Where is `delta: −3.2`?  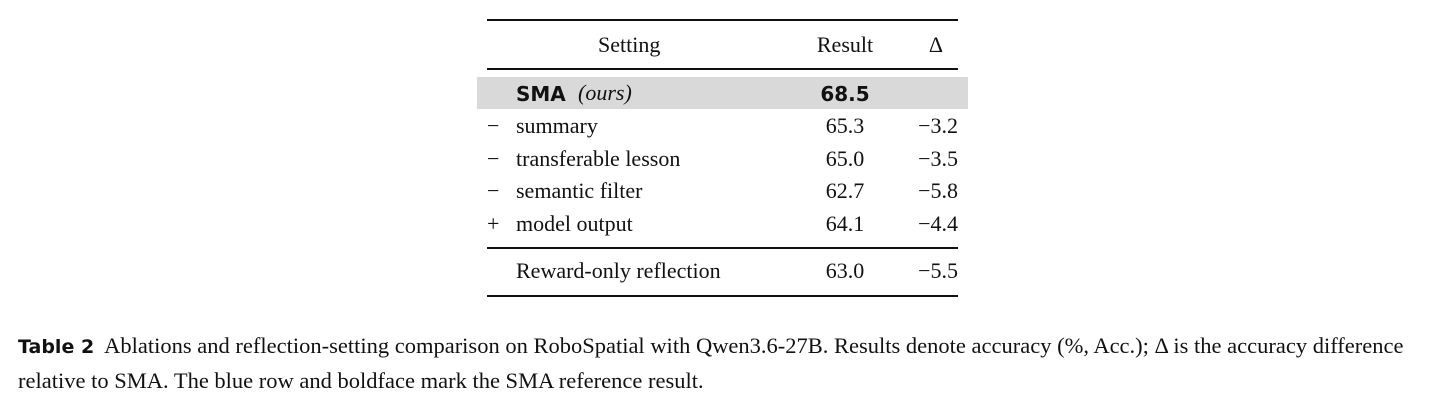 delta: −3.2 is located at coordinates (938, 125).